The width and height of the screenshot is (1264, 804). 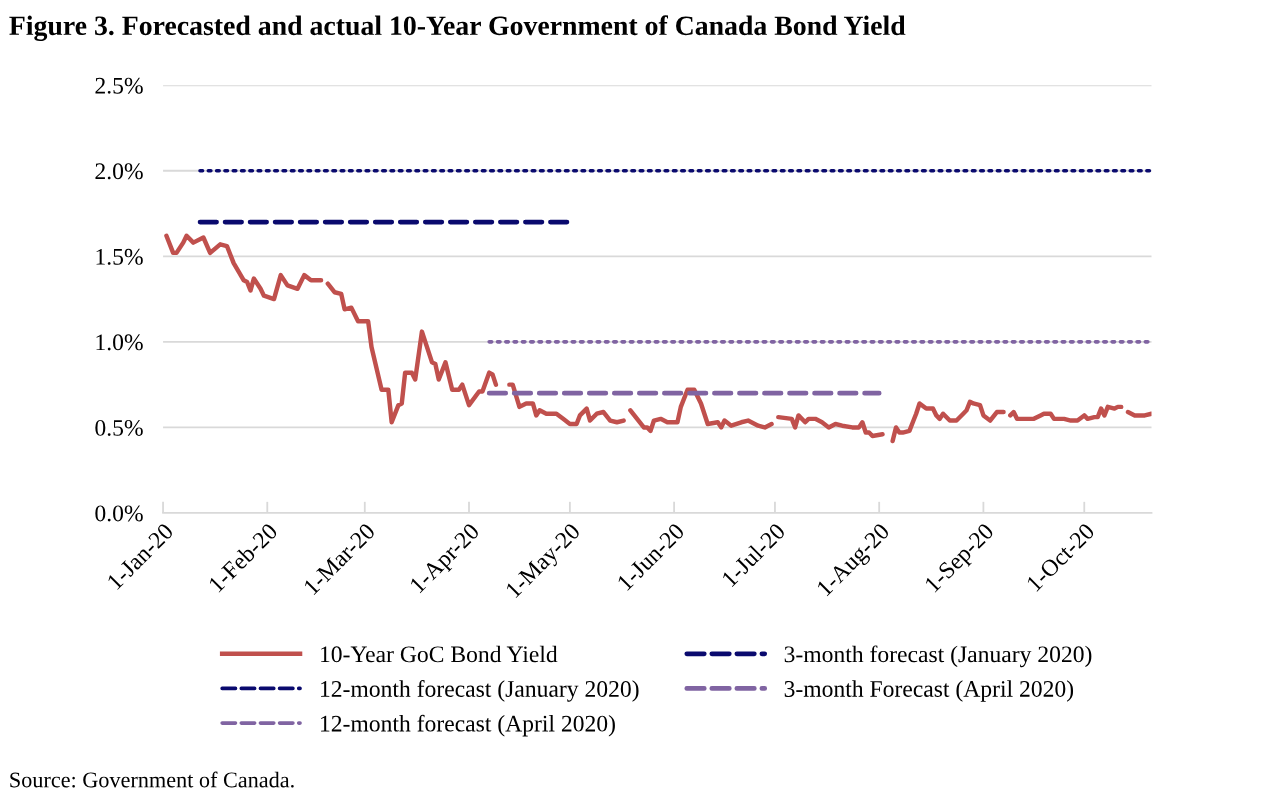 What do you see at coordinates (119, 85) in the screenshot?
I see `y-tick-label: 2.5%` at bounding box center [119, 85].